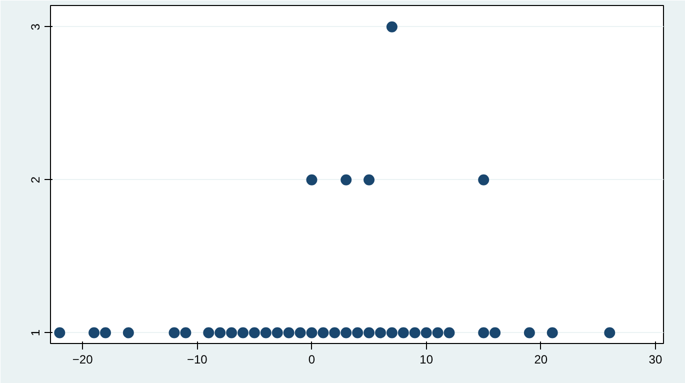 The image size is (685, 383). I want to click on y-tick-label: 1, so click(35, 332).